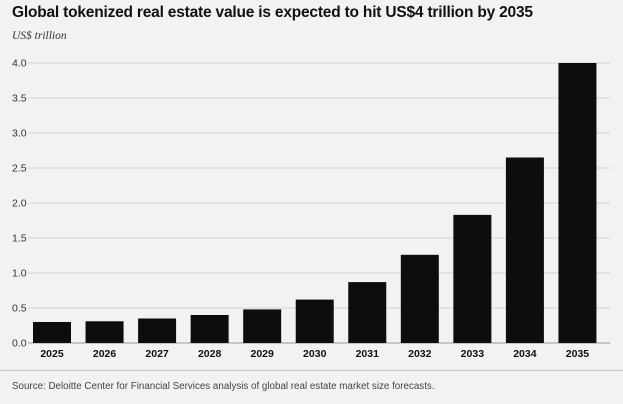 This screenshot has height=404, width=623. What do you see at coordinates (472, 278) in the screenshot?
I see `bar-2033` at bounding box center [472, 278].